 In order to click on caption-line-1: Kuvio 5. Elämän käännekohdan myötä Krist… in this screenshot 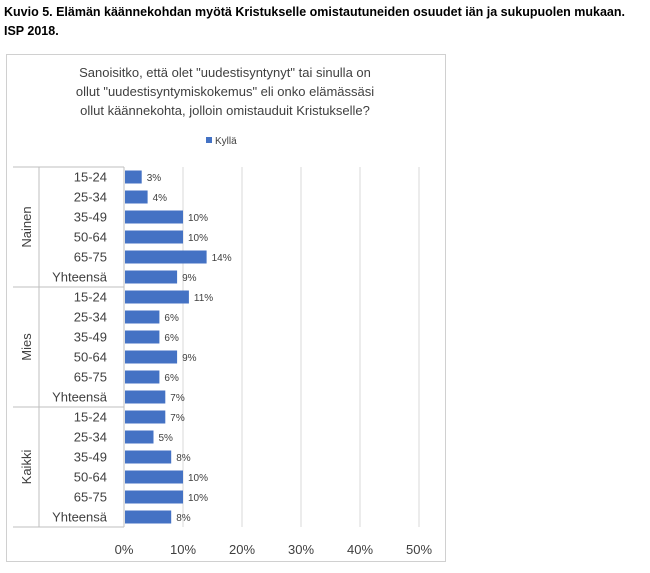, I will do `click(314, 12)`.